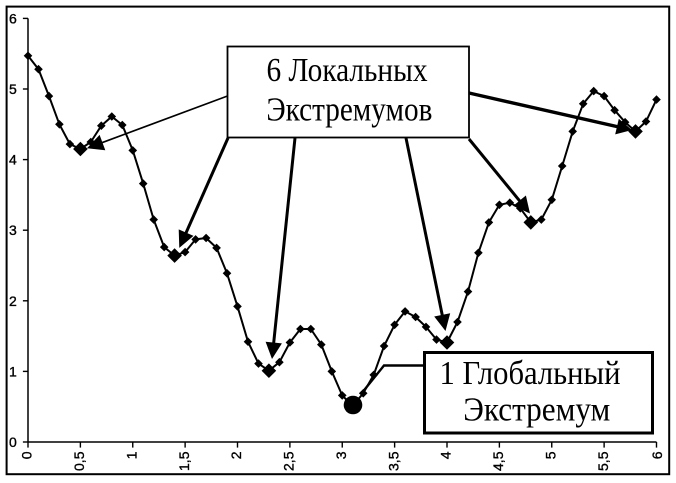 Image resolution: width=676 pixels, height=483 pixels. What do you see at coordinates (498, 461) in the screenshot?
I see `svg-text: 4,5` at bounding box center [498, 461].